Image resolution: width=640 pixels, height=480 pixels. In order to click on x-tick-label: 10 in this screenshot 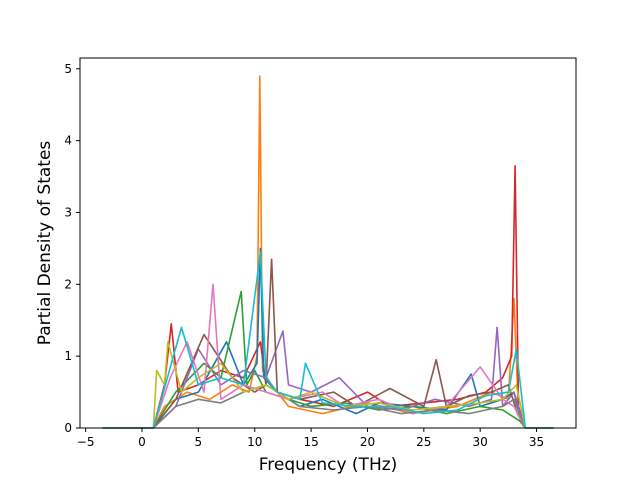, I will do `click(254, 442)`.